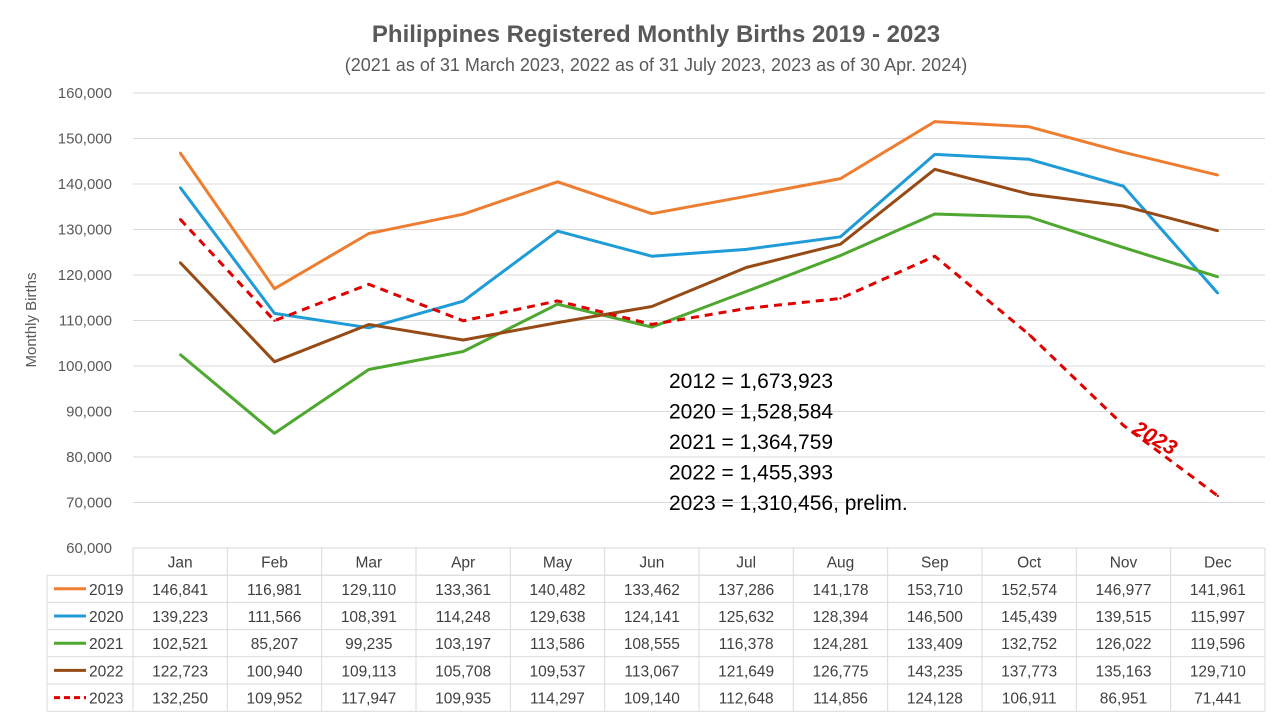 The height and width of the screenshot is (720, 1280). What do you see at coordinates (1123, 425) in the screenshot?
I see `point-2023-Nov` at bounding box center [1123, 425].